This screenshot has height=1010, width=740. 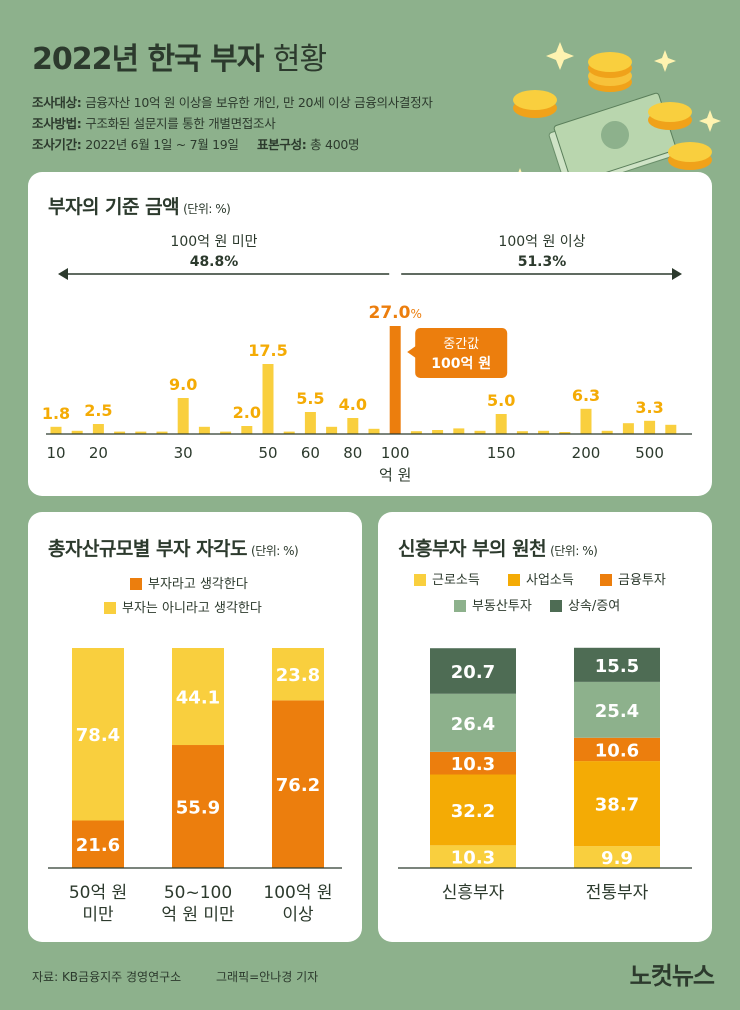 What do you see at coordinates (594, 606) in the screenshot?
I see `legend-label-4: 상속/증여` at bounding box center [594, 606].